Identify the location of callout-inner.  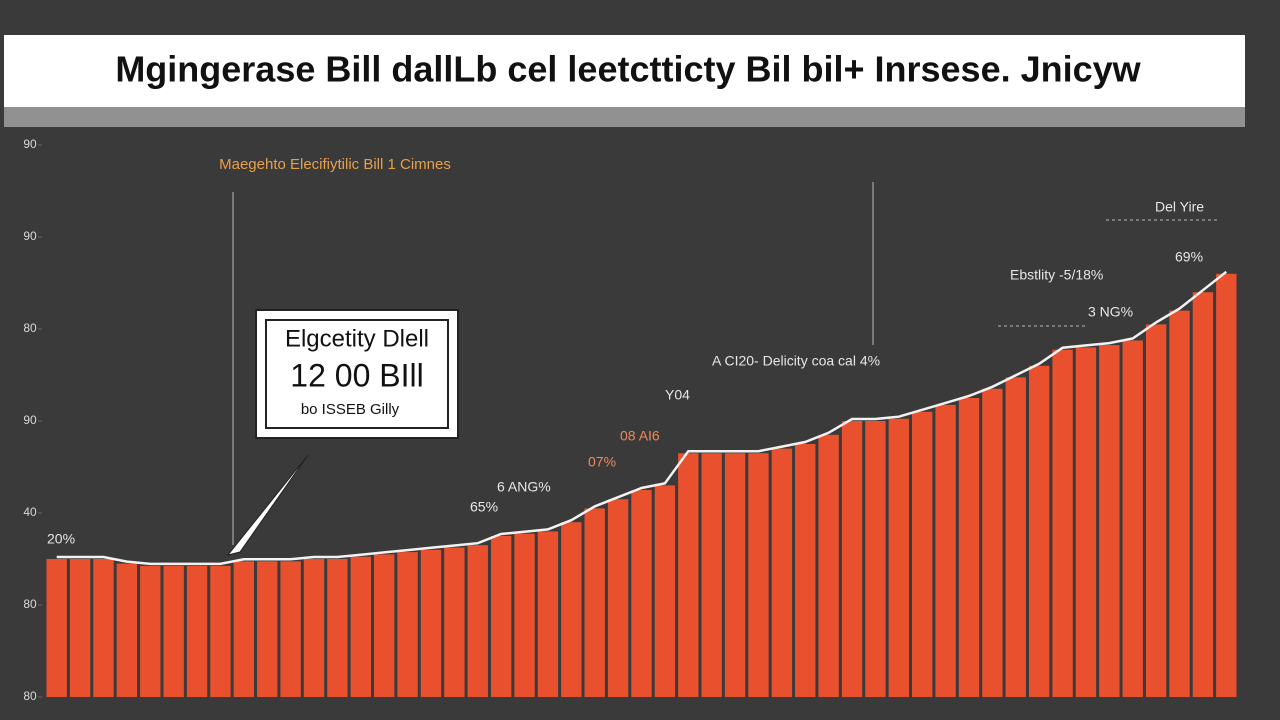
(357, 374).